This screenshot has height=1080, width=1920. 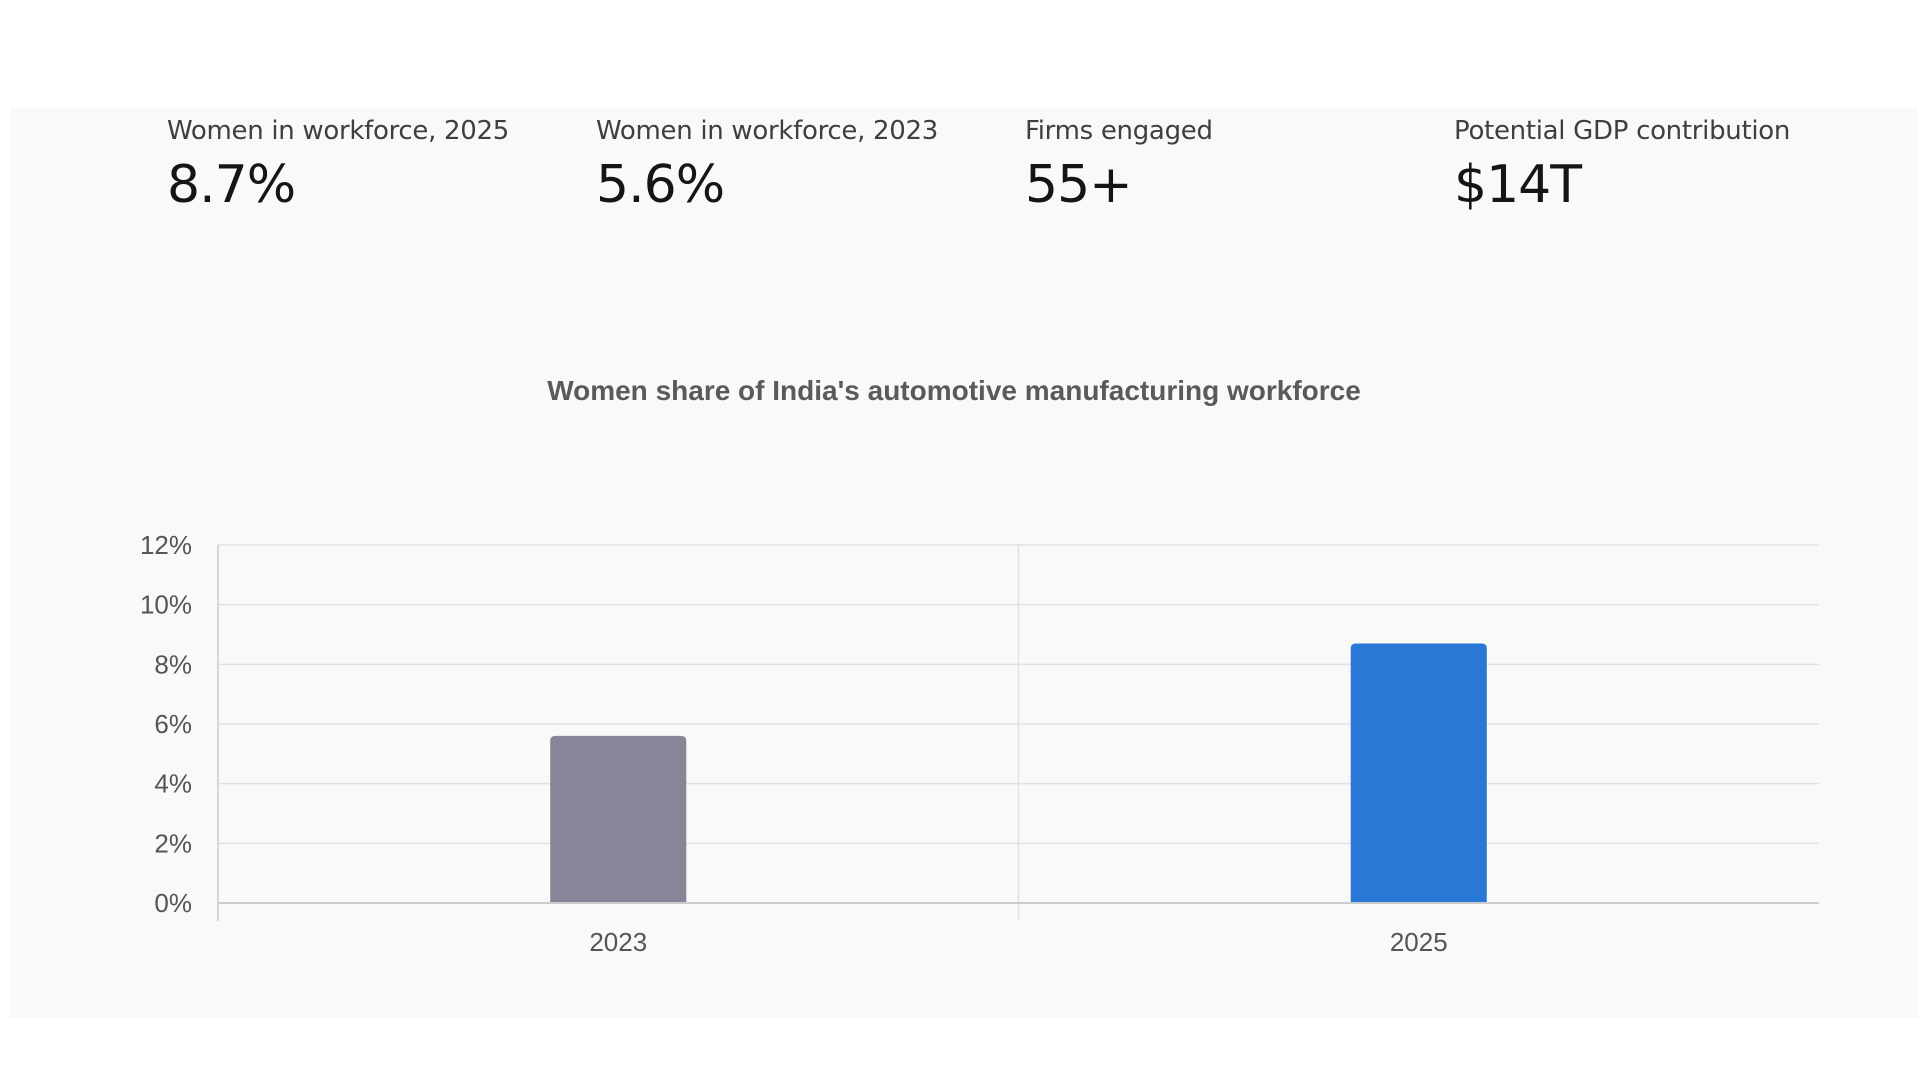 What do you see at coordinates (618, 819) in the screenshot?
I see `bar-2023` at bounding box center [618, 819].